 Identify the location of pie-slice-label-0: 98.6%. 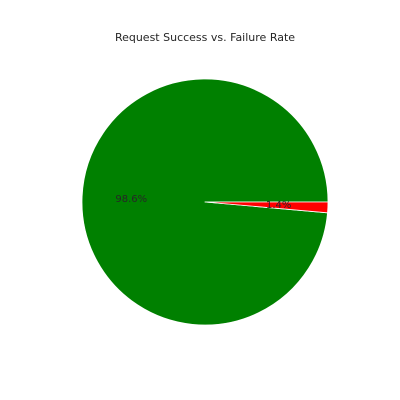
(131, 199).